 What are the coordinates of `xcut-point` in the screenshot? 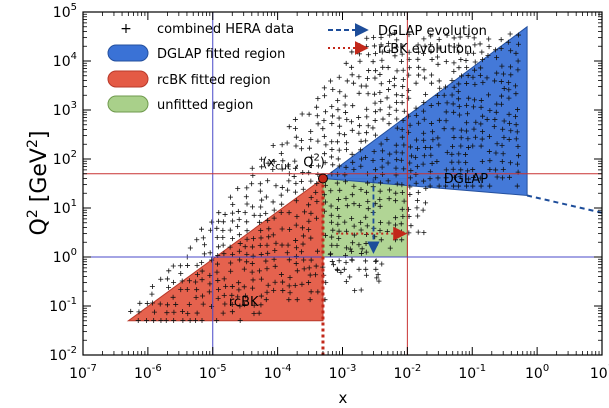 It's located at (322, 178).